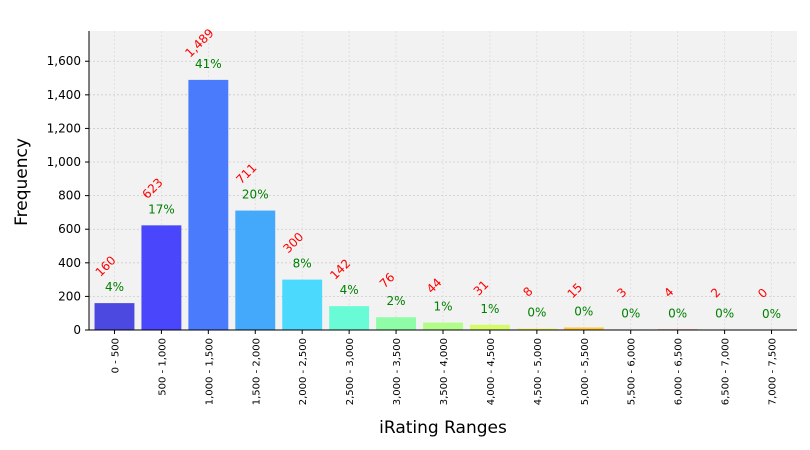 The height and width of the screenshot is (450, 810). I want to click on y-tick-label: 600, so click(69, 229).